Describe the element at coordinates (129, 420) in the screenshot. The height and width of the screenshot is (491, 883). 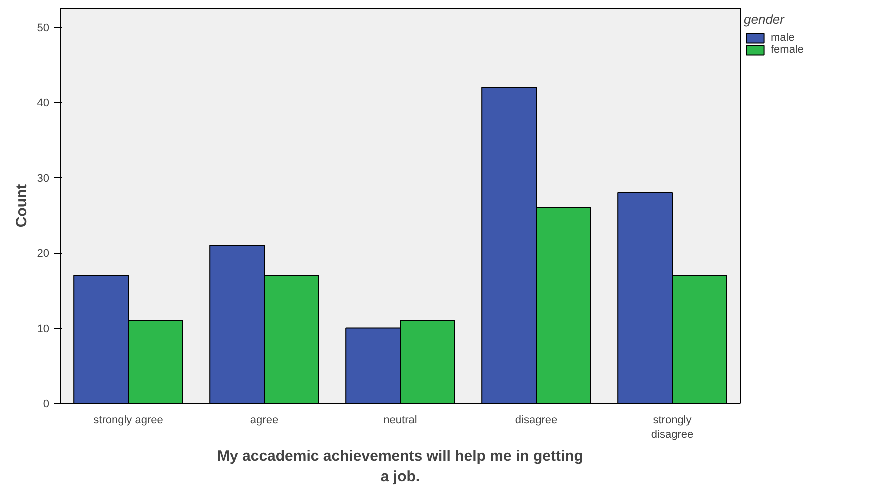
I see `x-tick-label: strongly agree` at that location.